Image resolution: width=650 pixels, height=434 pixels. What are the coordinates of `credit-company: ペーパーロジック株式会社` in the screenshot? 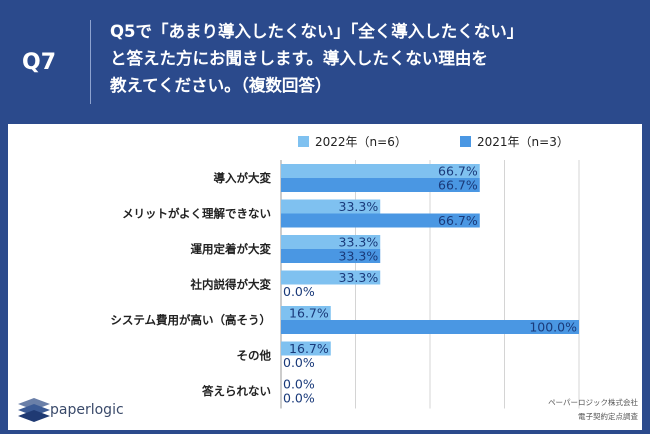 It's located at (593, 402).